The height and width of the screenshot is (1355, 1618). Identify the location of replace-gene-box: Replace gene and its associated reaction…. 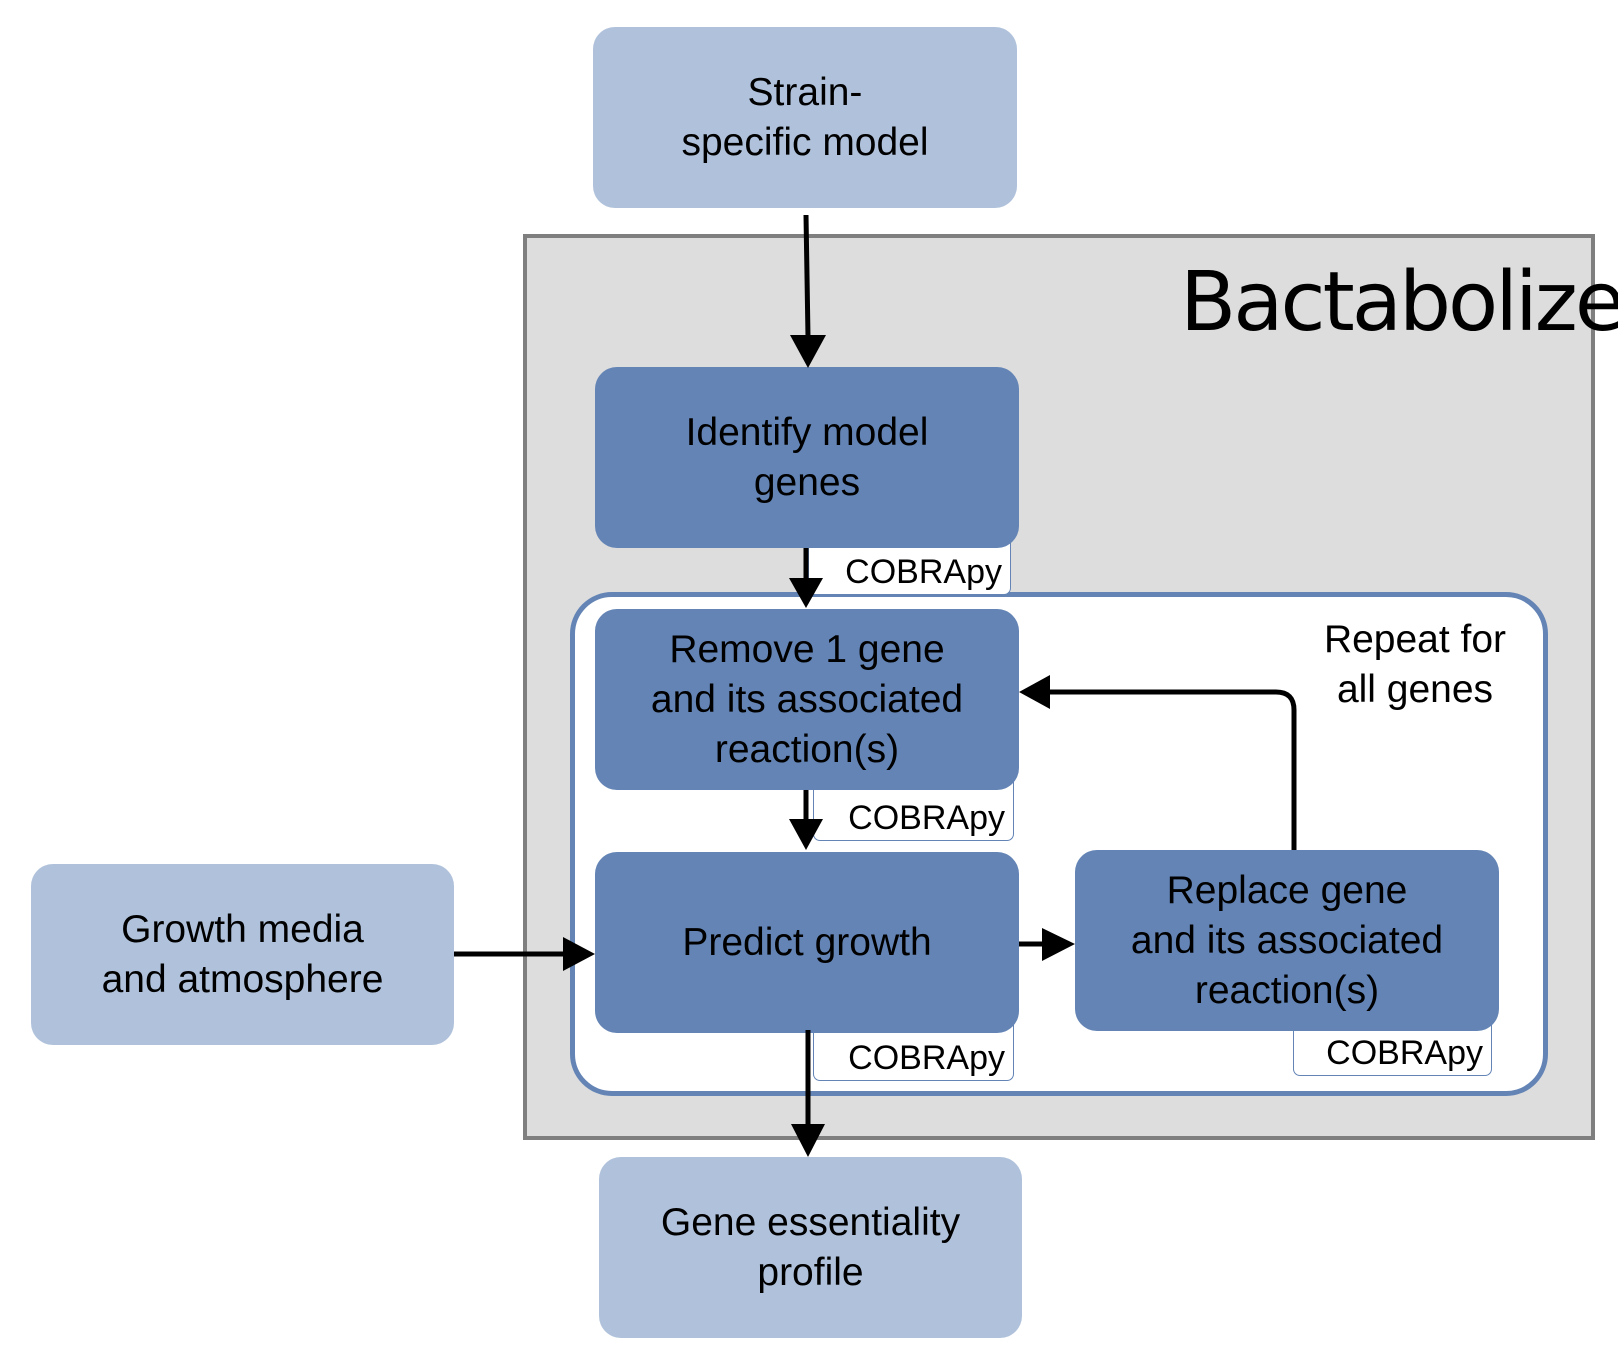
(1287, 940).